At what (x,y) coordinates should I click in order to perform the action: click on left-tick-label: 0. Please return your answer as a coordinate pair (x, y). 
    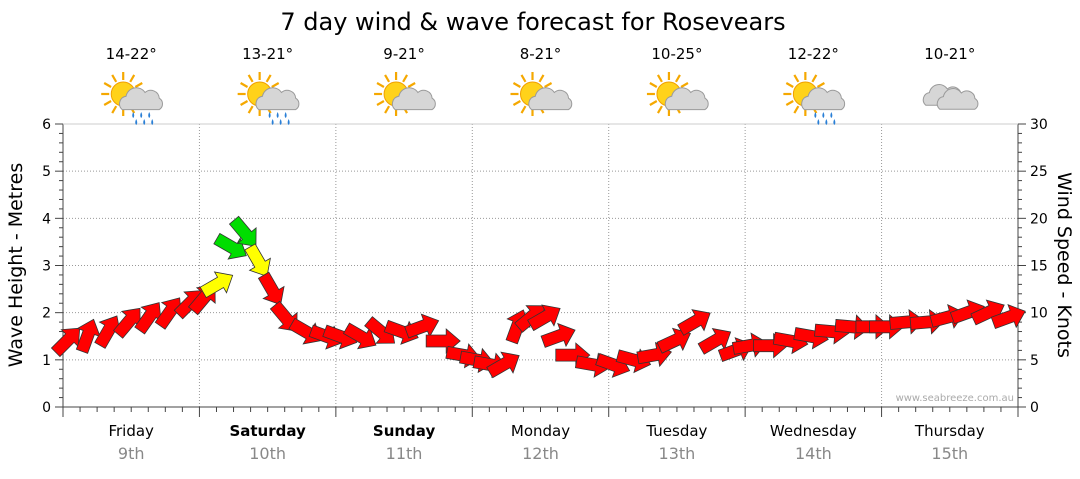
    Looking at the image, I should click on (46, 408).